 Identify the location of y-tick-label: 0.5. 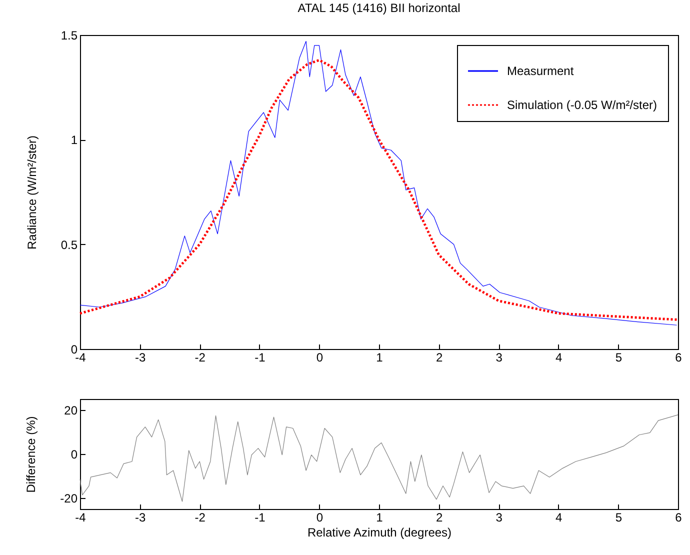
(69, 245).